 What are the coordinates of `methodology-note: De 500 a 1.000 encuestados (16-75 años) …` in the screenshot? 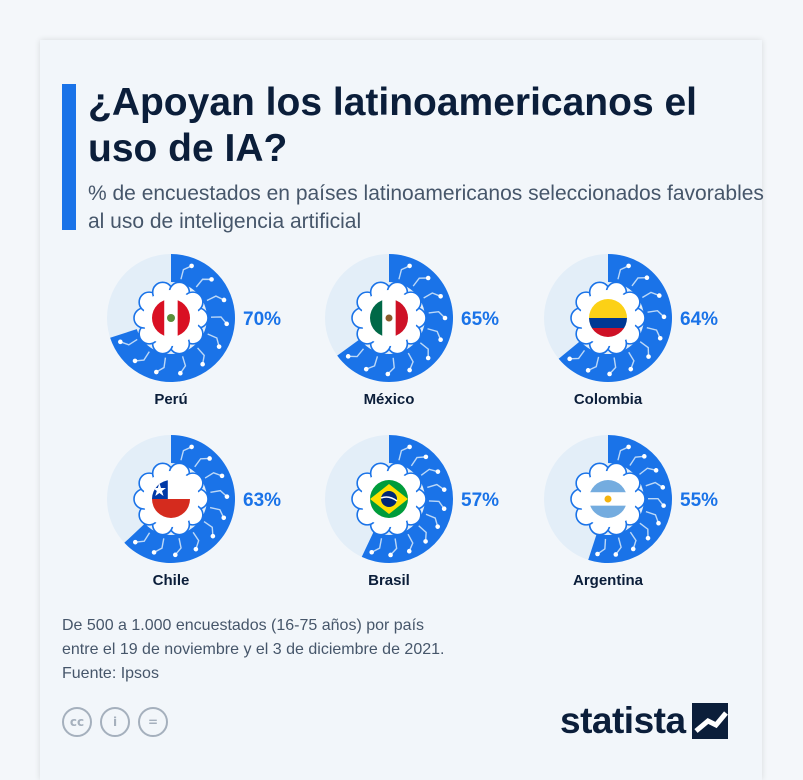 It's located at (322, 650).